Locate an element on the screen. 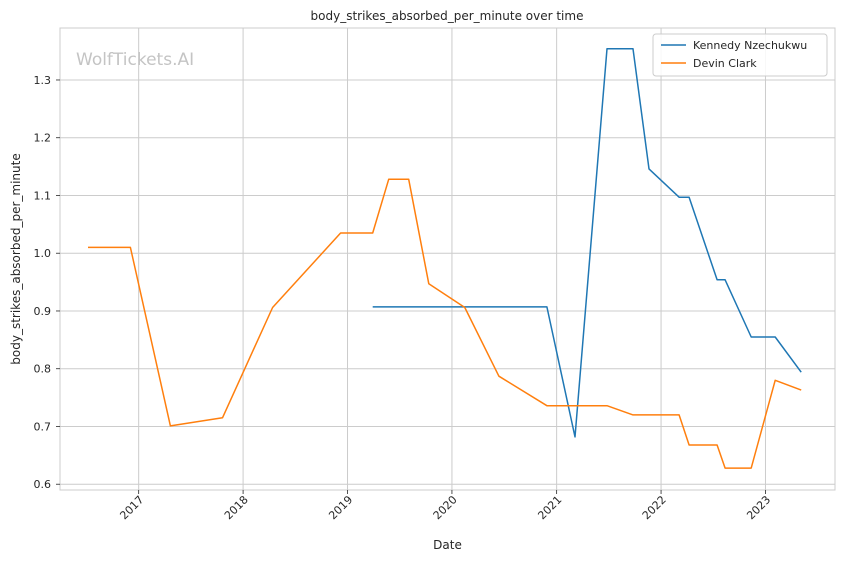  x-tick-label: 2022 is located at coordinates (654, 507).